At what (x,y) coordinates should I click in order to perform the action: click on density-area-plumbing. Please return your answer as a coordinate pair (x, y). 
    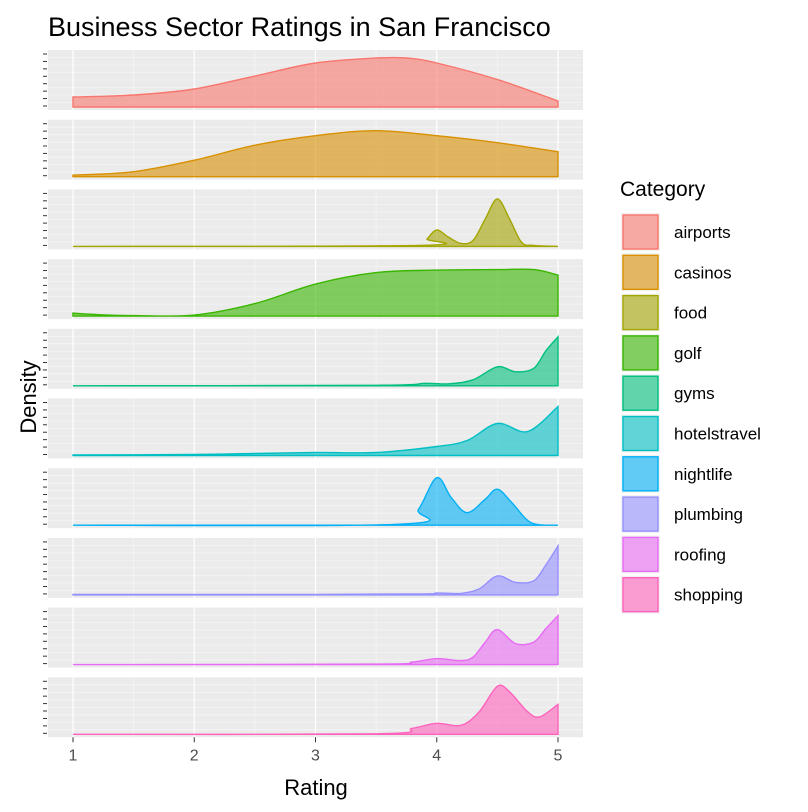
    Looking at the image, I should click on (315, 569).